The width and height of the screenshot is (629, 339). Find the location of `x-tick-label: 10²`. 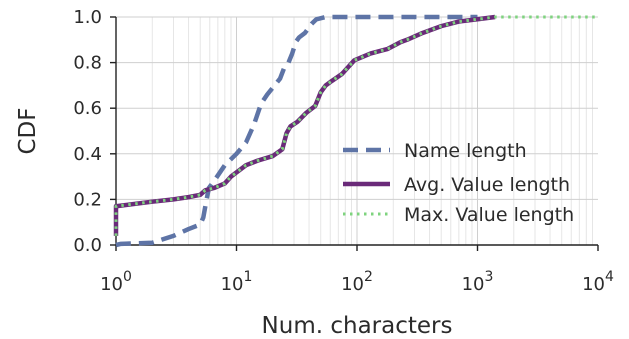

x-tick-label: 10² is located at coordinates (357, 282).